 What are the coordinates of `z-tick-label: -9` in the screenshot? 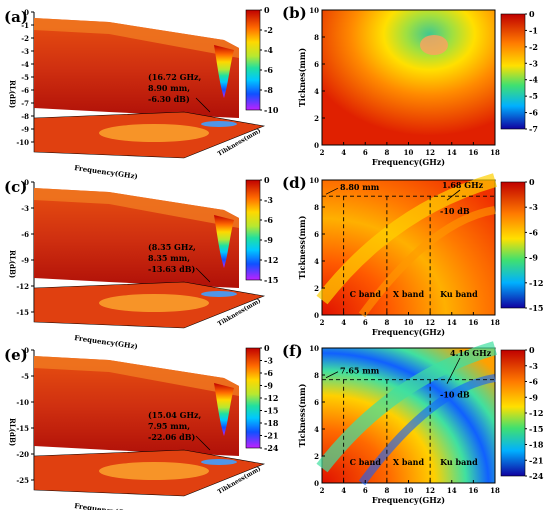 It's located at (25, 260).